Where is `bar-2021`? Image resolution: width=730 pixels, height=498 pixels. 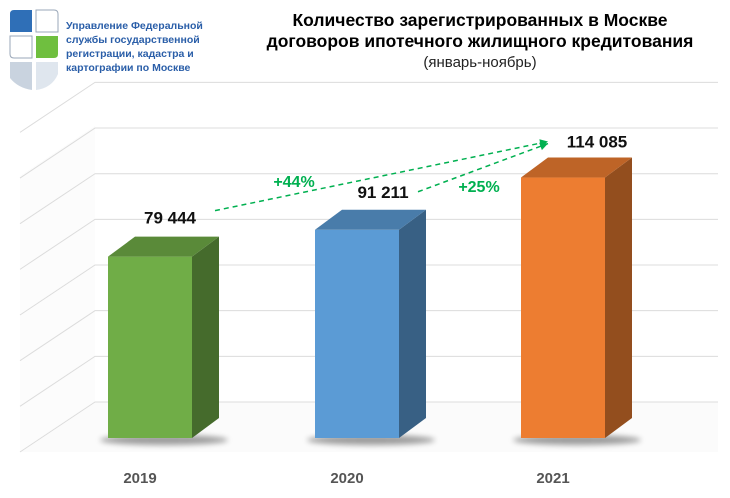 bar-2021 is located at coordinates (576, 297).